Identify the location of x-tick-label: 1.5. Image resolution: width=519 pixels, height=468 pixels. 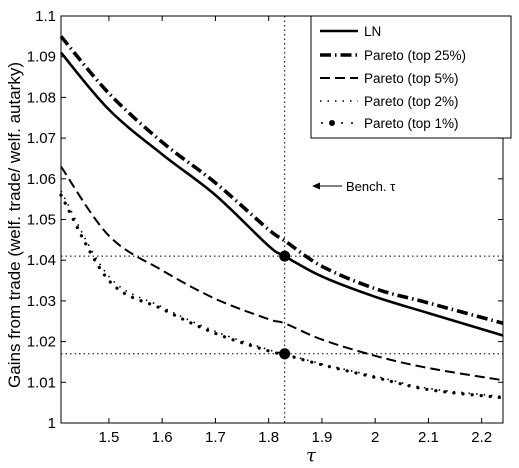
(108, 437).